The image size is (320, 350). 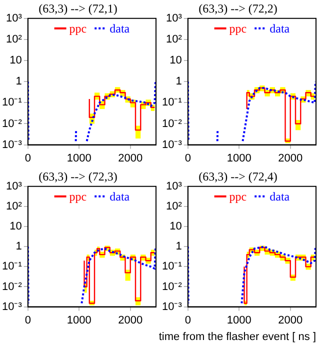 I want to click on chart-title: (63,3) --> (72,1), so click(x=78, y=8).